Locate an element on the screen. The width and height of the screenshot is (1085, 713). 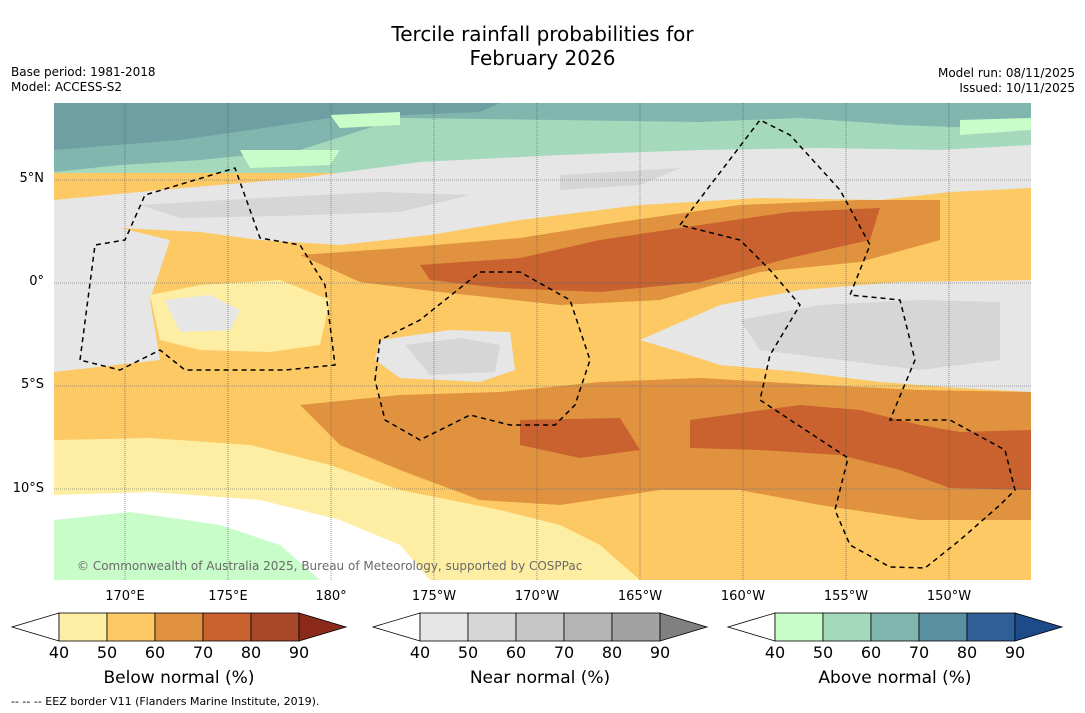
cb-above-min-arrow is located at coordinates (751, 627).